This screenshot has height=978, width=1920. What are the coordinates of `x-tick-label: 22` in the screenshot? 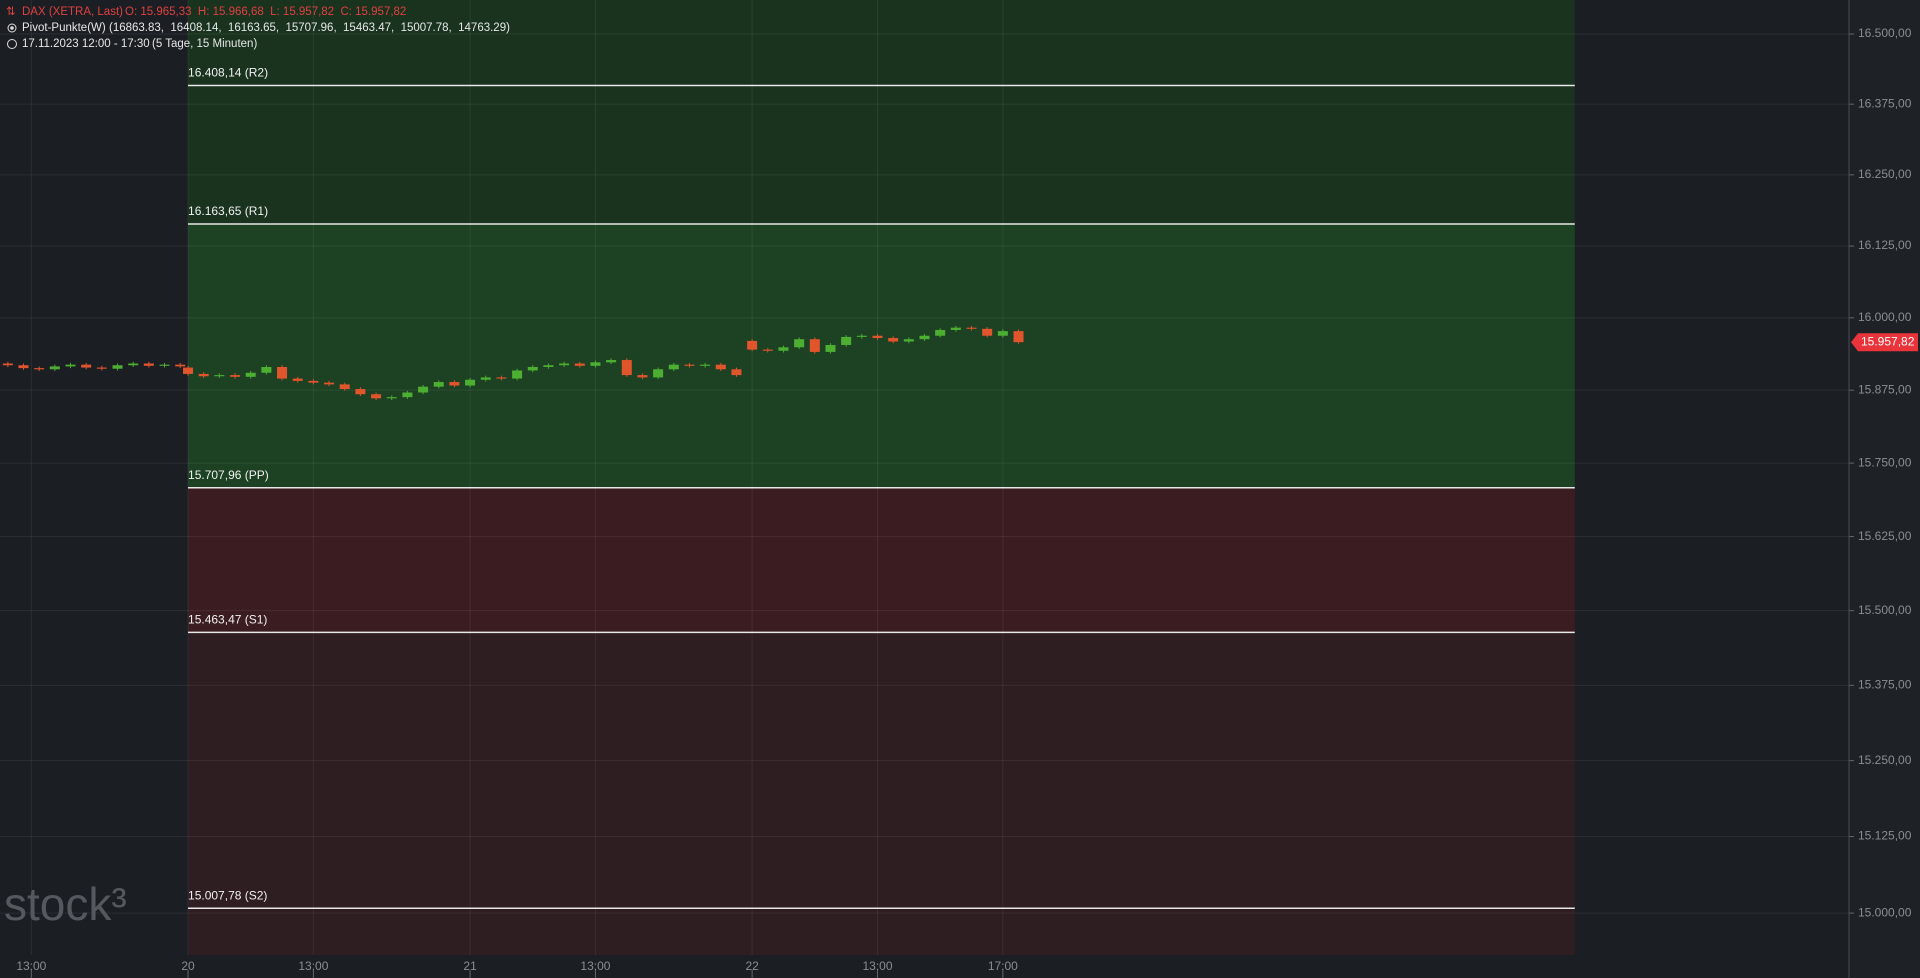 It's located at (752, 966).